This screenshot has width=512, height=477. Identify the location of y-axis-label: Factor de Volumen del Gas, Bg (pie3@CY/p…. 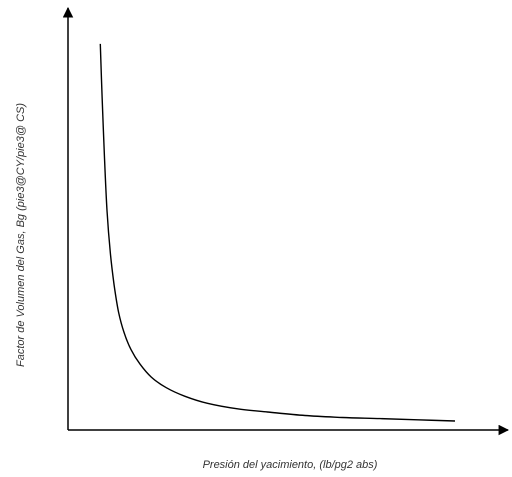
(21, 235).